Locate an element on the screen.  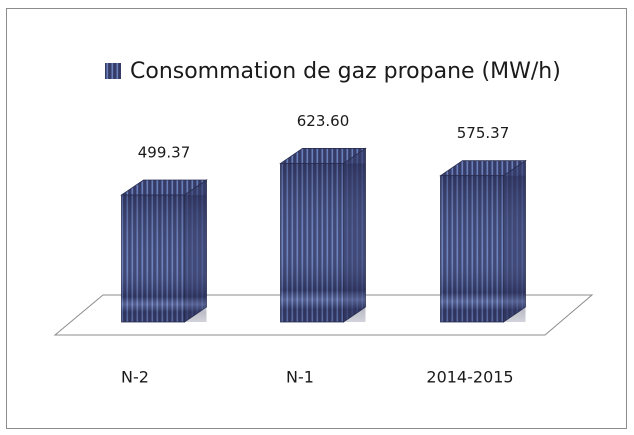
x-tick-label: N-1 is located at coordinates (300, 377).